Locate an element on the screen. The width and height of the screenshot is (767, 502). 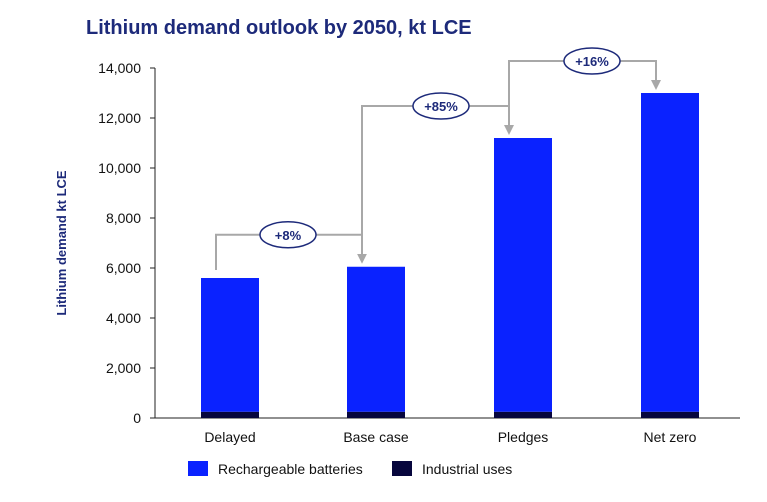
x-tick-label: Pledges is located at coordinates (523, 437).